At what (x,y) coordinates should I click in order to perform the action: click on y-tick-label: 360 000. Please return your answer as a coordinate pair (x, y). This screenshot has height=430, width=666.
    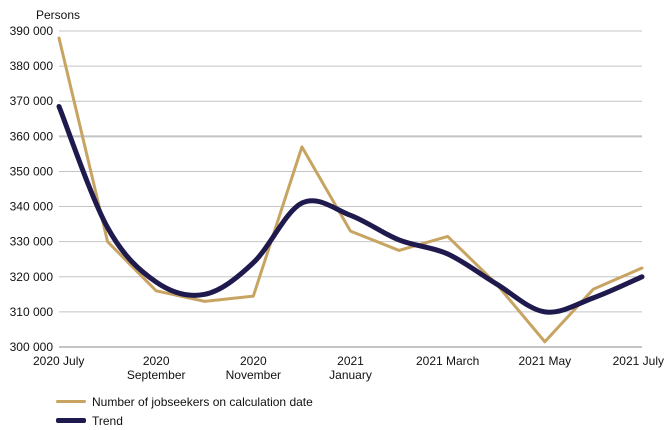
    Looking at the image, I should click on (32, 136).